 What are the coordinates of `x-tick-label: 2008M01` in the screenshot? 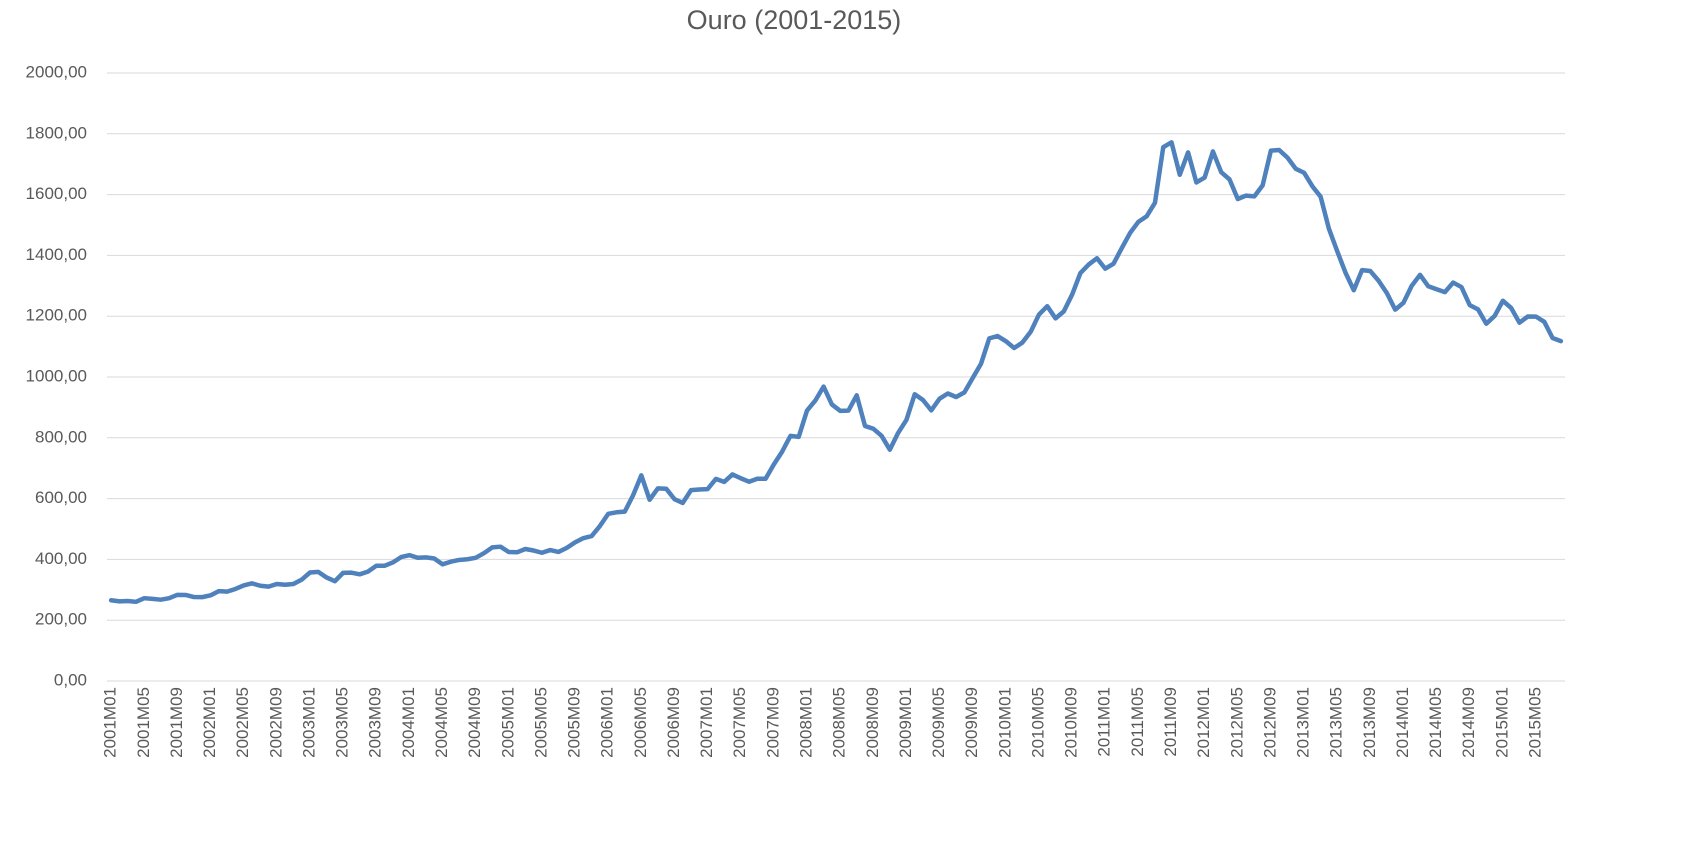 It's located at (805, 722).